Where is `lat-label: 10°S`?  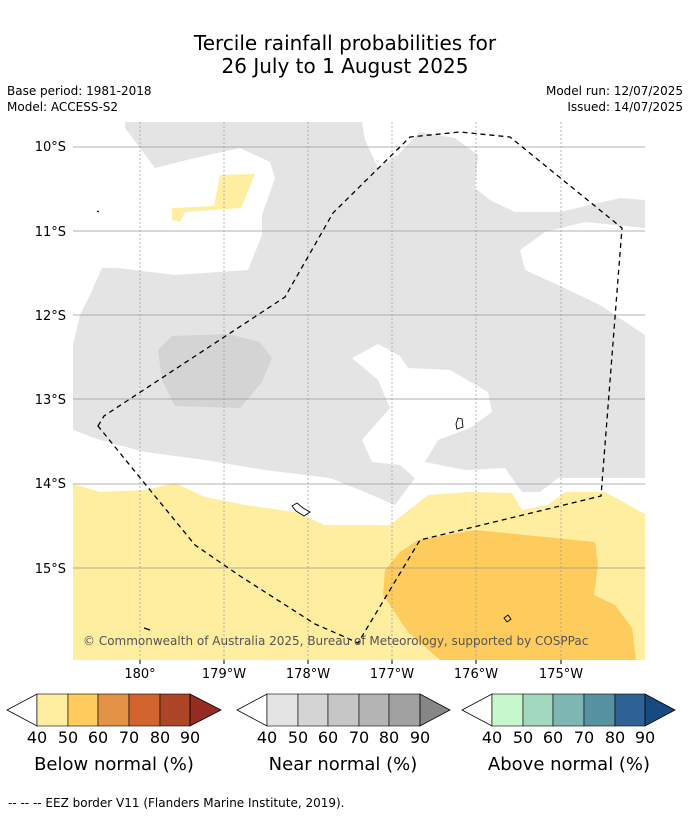
lat-label: 10°S is located at coordinates (50, 147).